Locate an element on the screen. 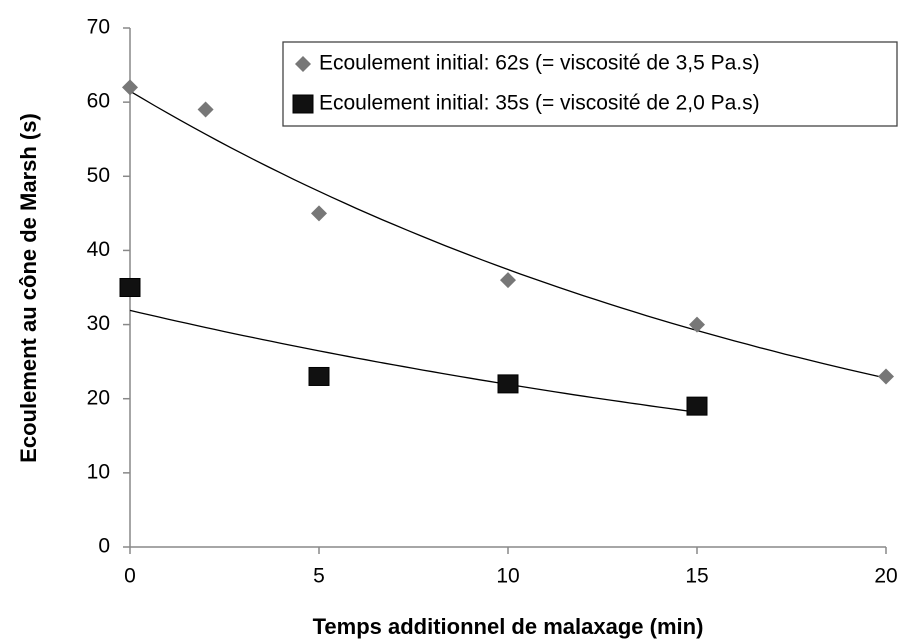 The image size is (907, 641). y-tick-label: 60 is located at coordinates (98, 101).